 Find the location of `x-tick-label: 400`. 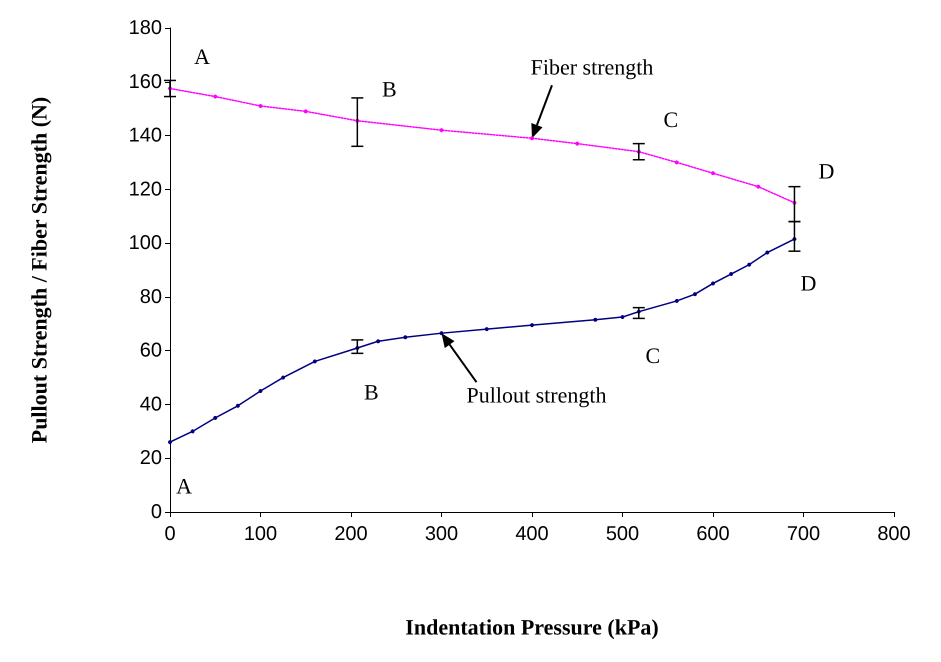

x-tick-label: 400 is located at coordinates (532, 534).